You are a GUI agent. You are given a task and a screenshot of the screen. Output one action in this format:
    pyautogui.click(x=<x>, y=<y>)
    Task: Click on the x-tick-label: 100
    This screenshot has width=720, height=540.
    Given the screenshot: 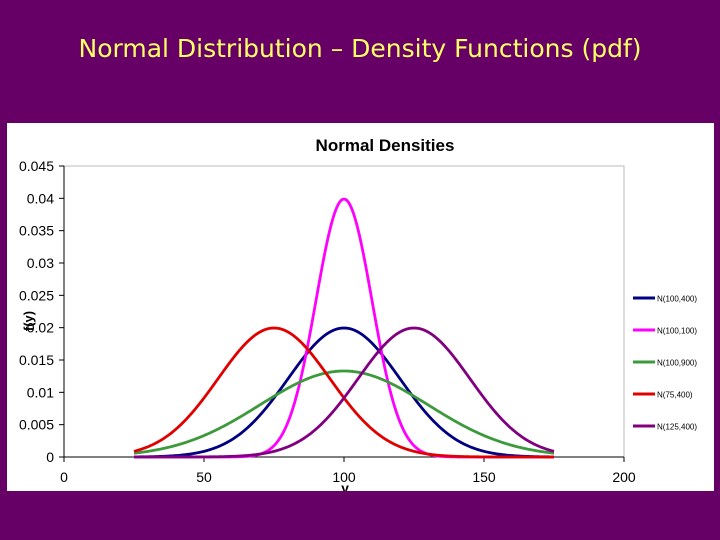 What is the action you would take?
    pyautogui.click(x=344, y=477)
    